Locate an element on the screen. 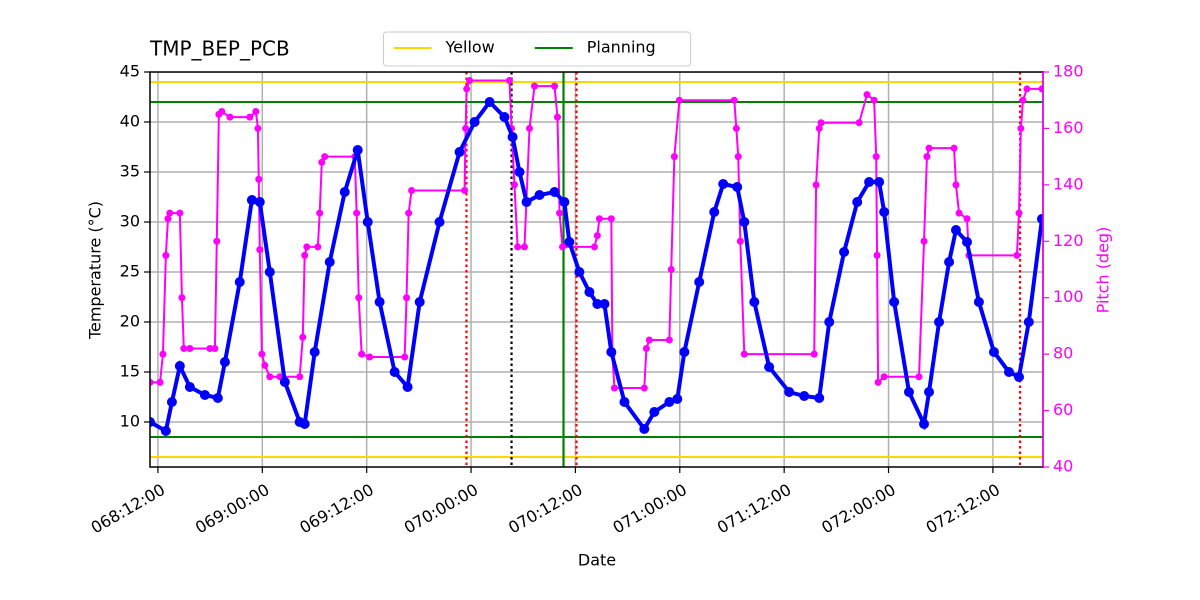 This screenshot has height=600, width=1200. x-axis-label: Date is located at coordinates (597, 560).